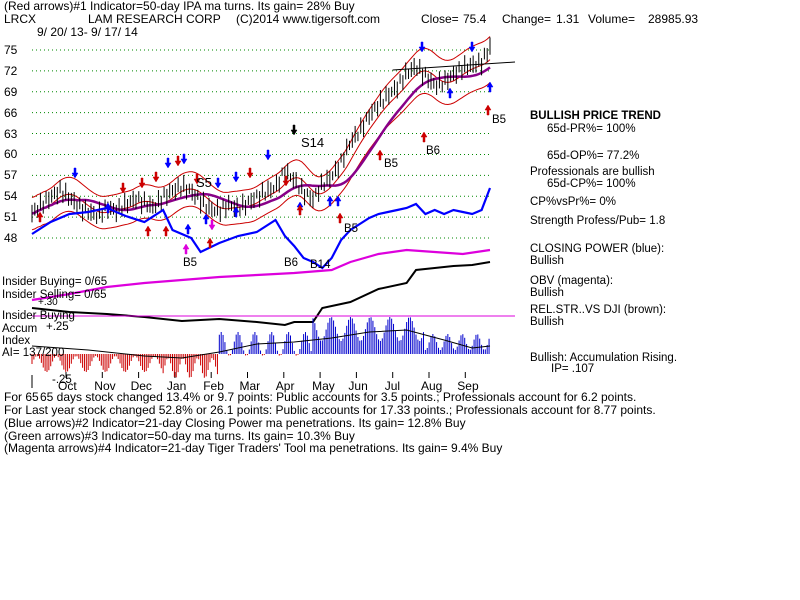  I want to click on op-line: 65d-OP%= 77.2%, so click(593, 156).